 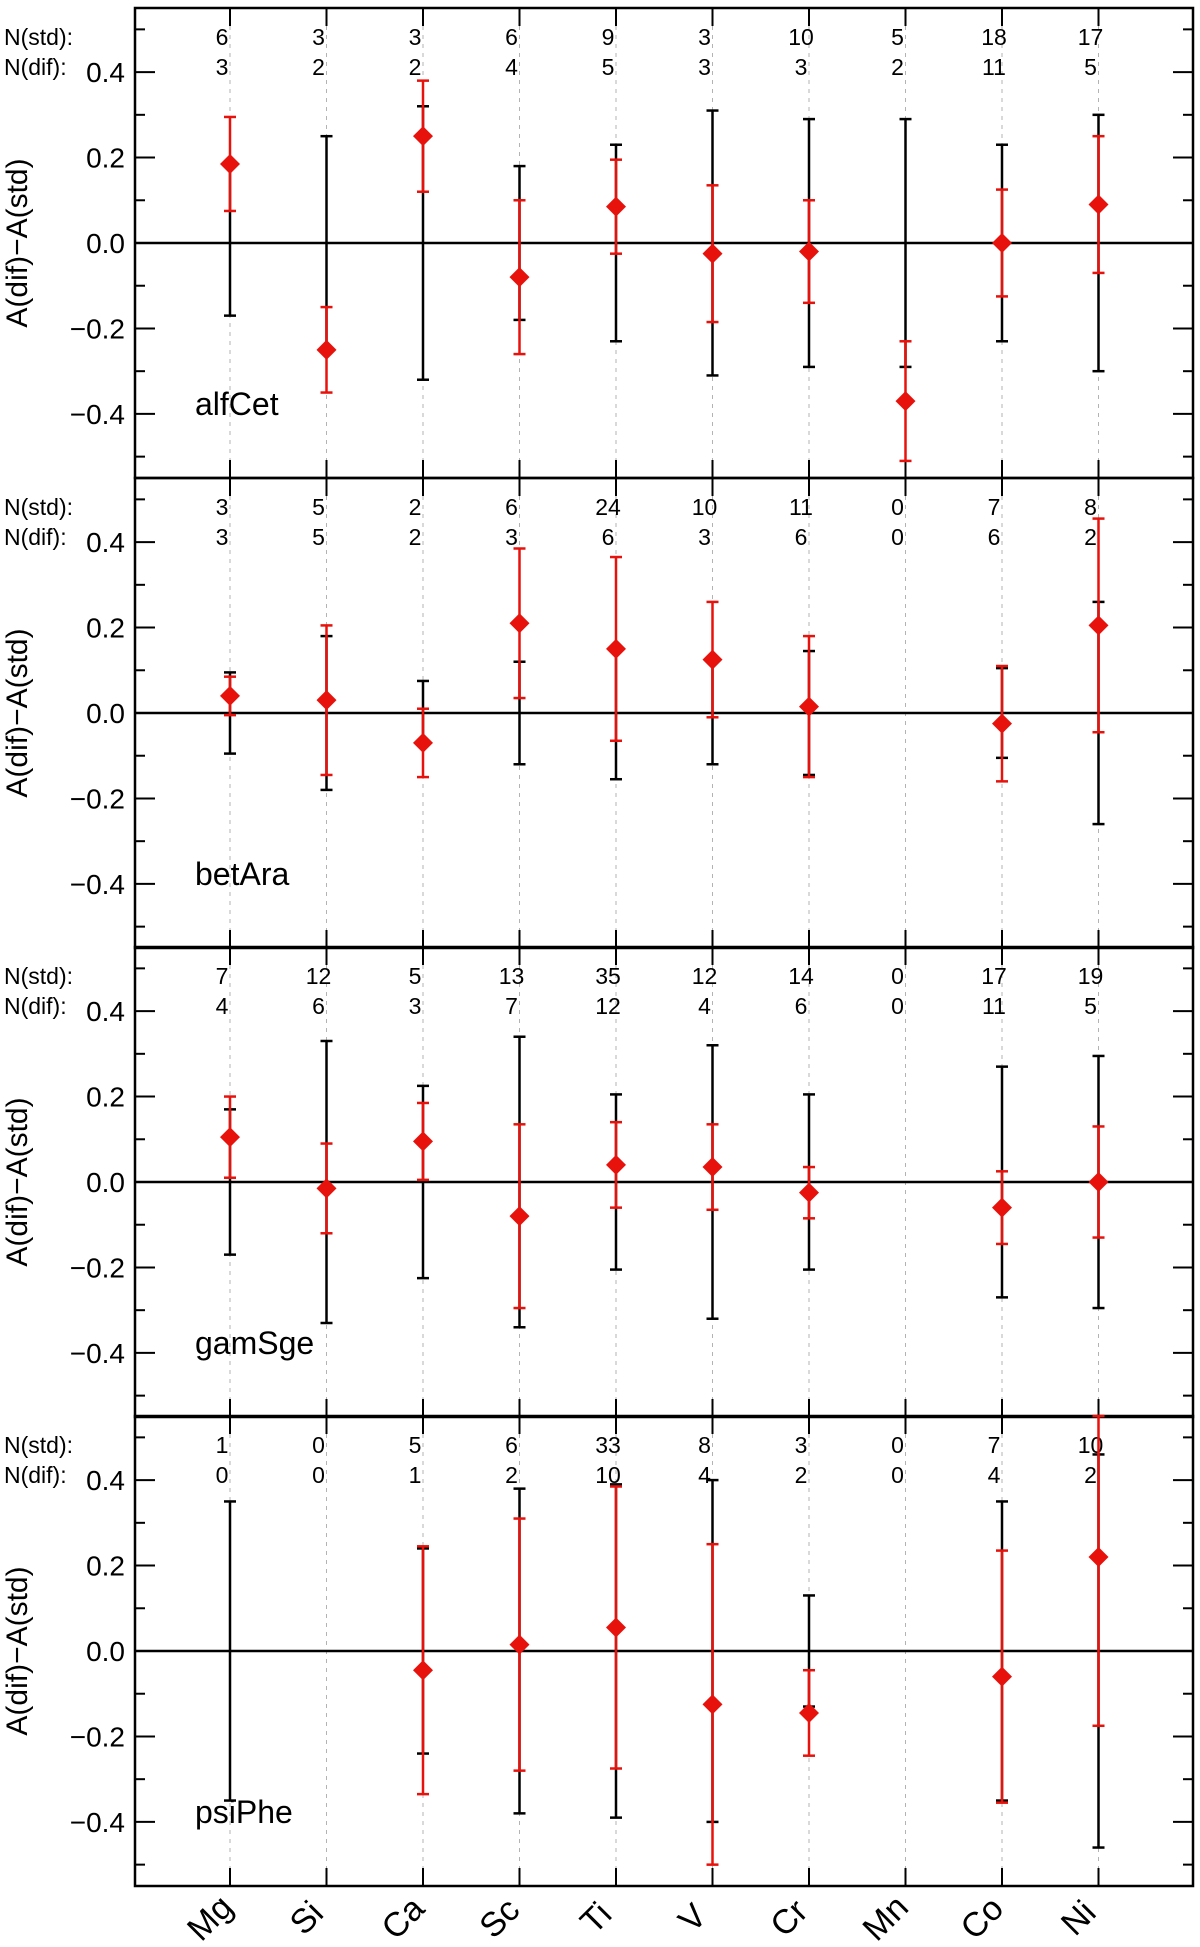 I want to click on n-dif-Cr: 6, so click(x=801, y=1006).